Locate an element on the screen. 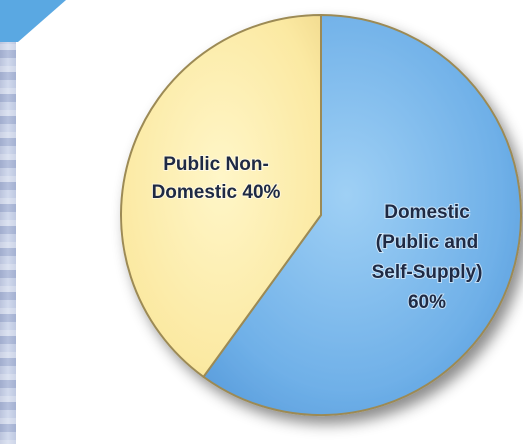  slice-label-line: 60% is located at coordinates (427, 302).